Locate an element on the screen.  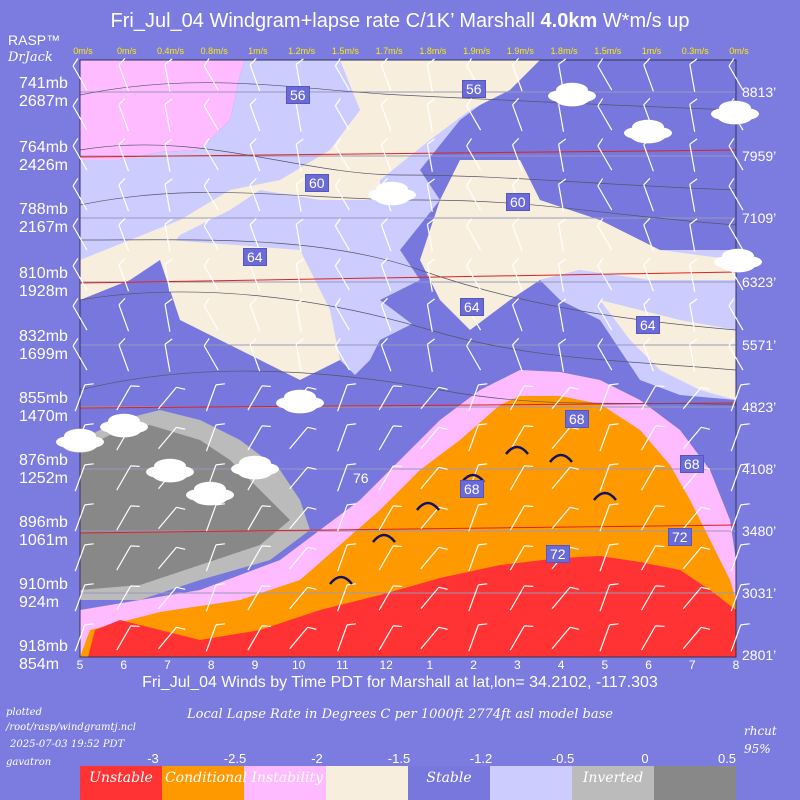
left-level-label: 876mb 1252m is located at coordinates (43, 470).